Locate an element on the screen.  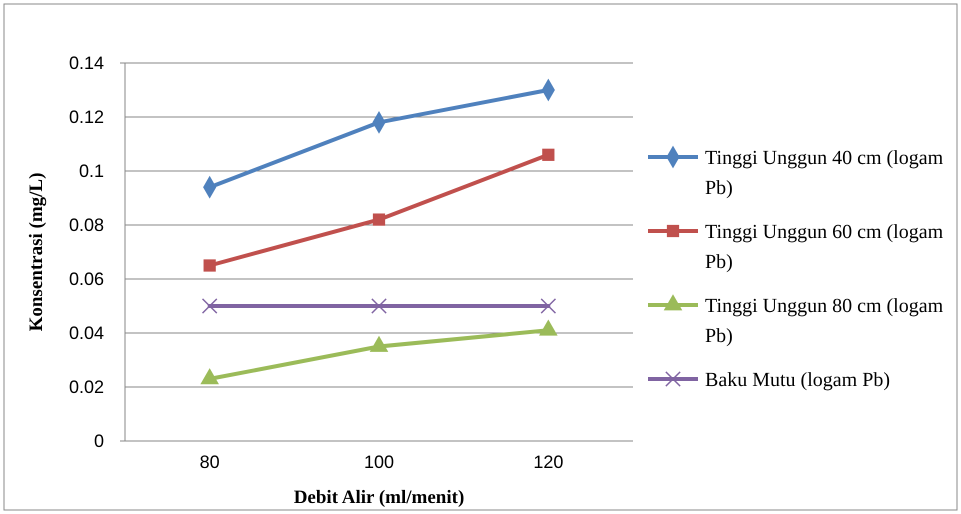
legend-label: Tinggi Unggun 40 cm (logam Pb) is located at coordinates (824, 173).